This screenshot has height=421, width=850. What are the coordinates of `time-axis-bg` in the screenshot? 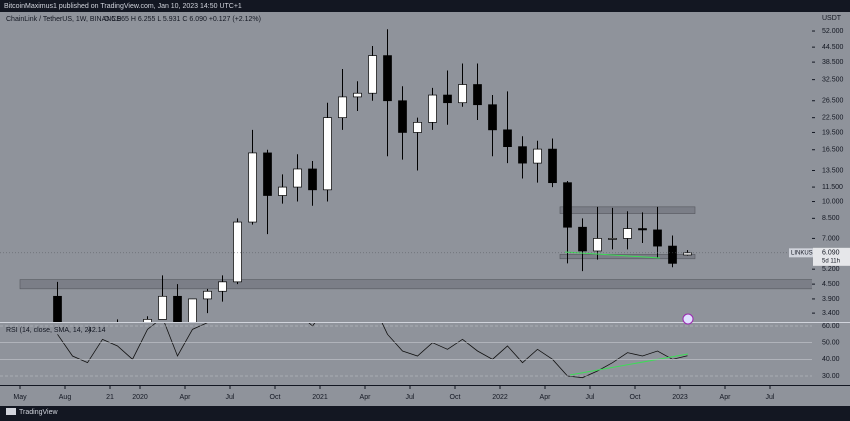 It's located at (425, 396).